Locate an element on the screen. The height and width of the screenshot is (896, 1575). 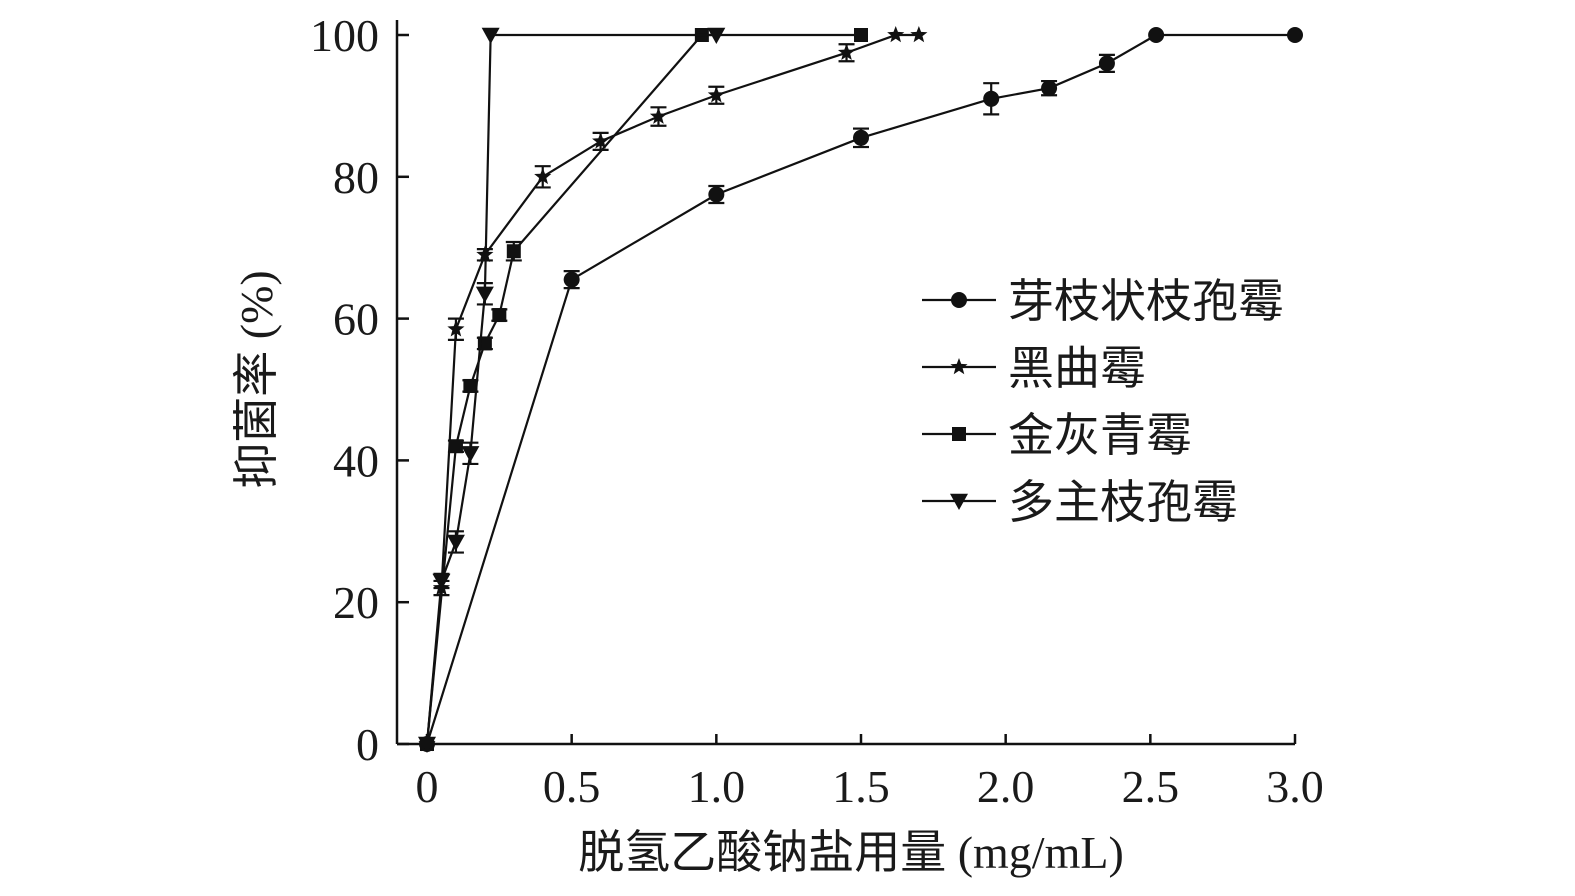
x-tick-label: 2.5 is located at coordinates (1151, 786).